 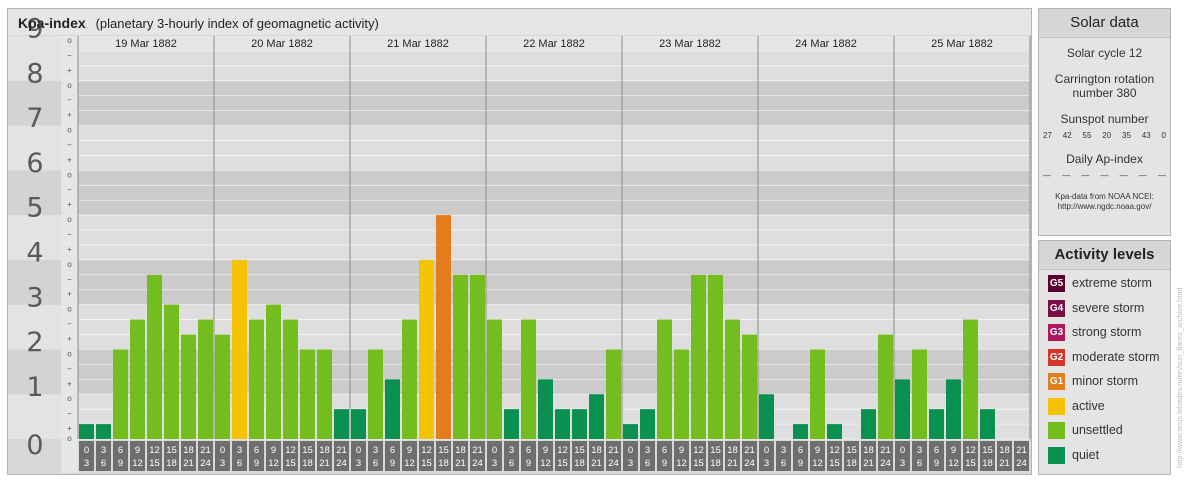 I want to click on level-swatch-g4: G4, so click(x=1056, y=308).